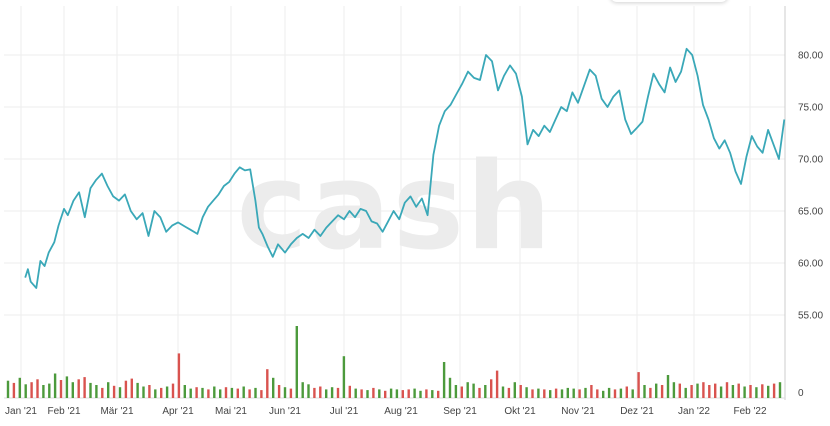 The height and width of the screenshot is (426, 830). Describe the element at coordinates (810, 264) in the screenshot. I see `y-tick-label: 60.00` at that location.